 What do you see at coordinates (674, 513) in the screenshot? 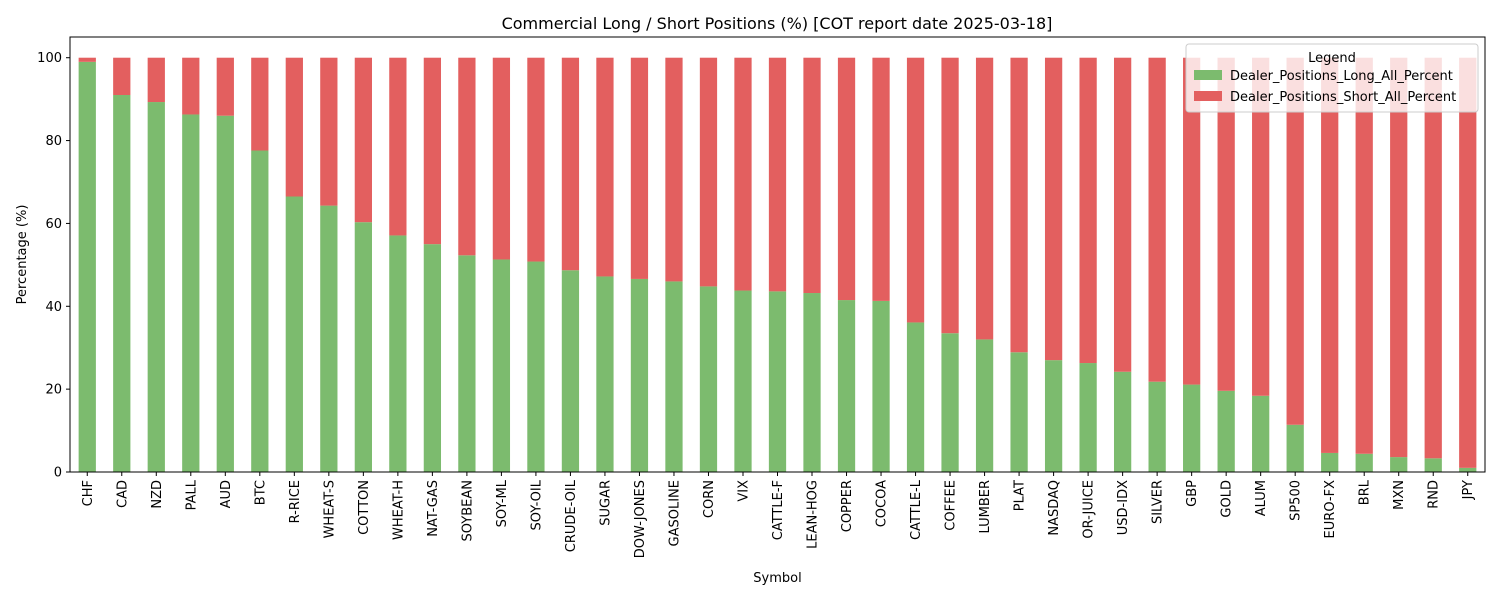
I see `x-tick-label: GASOLINE` at bounding box center [674, 513].